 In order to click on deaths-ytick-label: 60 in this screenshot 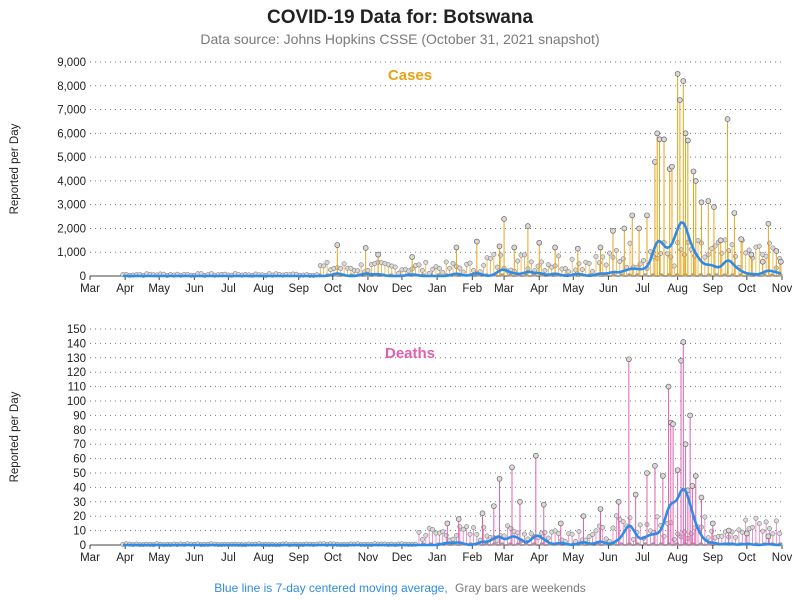, I will do `click(79, 460)`.